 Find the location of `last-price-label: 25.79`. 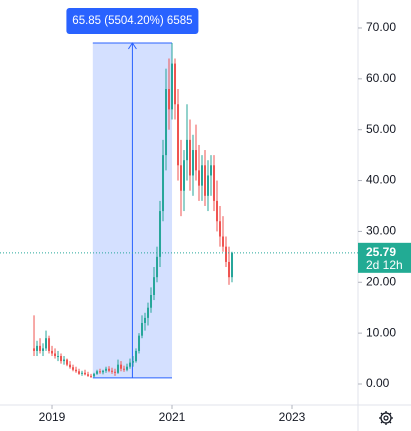

last-price-label: 25.79 is located at coordinates (381, 252).